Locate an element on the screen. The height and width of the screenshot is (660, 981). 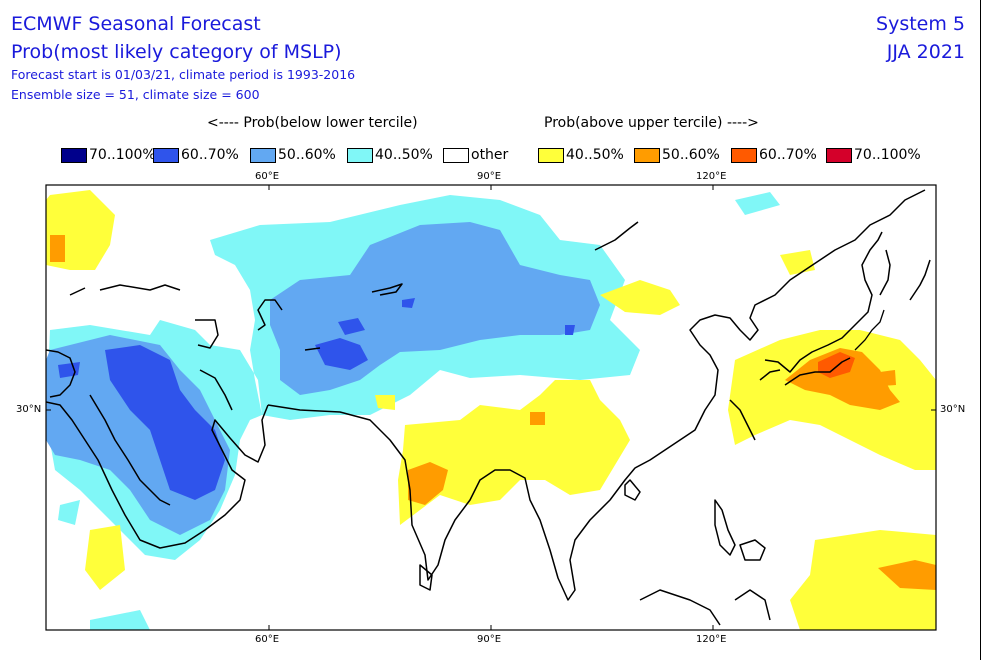
legend-label: other is located at coordinates (490, 155).